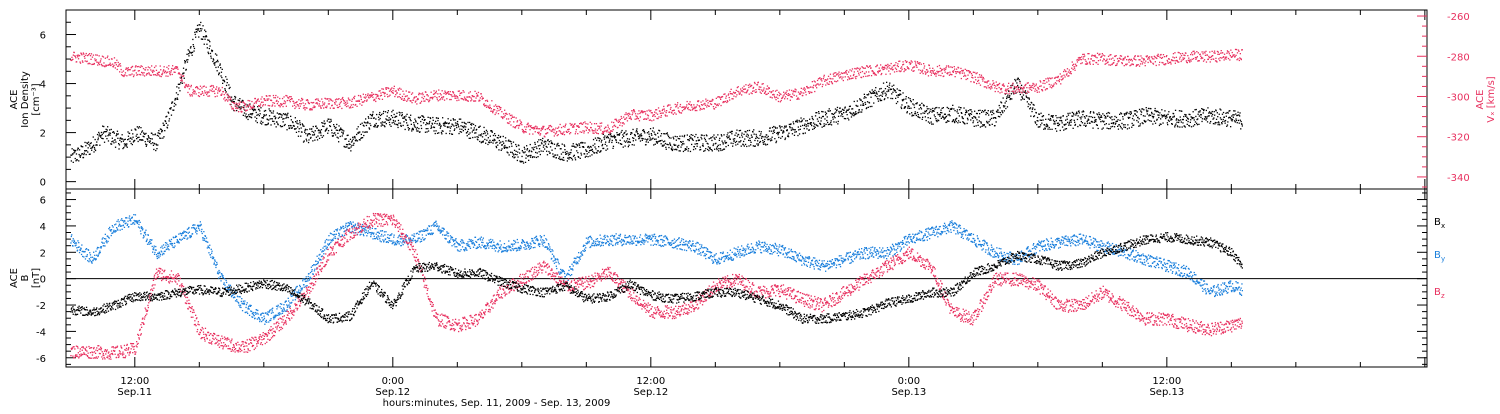  Describe the element at coordinates (36, 99) in the screenshot. I see `density-ylabel-line: [cm⁻³]` at that location.